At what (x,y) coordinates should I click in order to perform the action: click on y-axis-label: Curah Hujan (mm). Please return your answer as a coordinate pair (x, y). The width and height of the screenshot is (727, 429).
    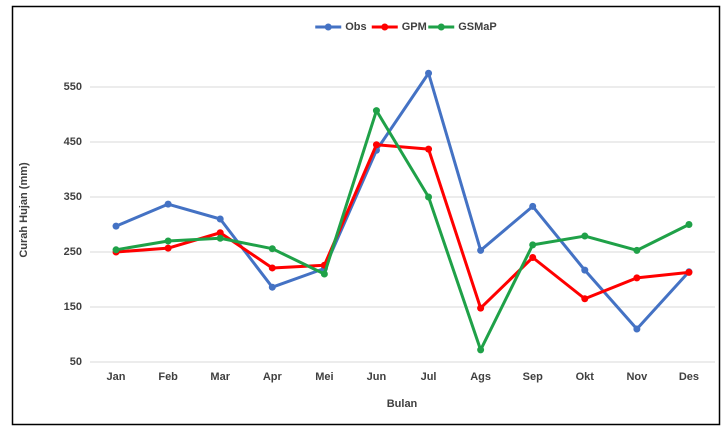
    Looking at the image, I should click on (24, 210).